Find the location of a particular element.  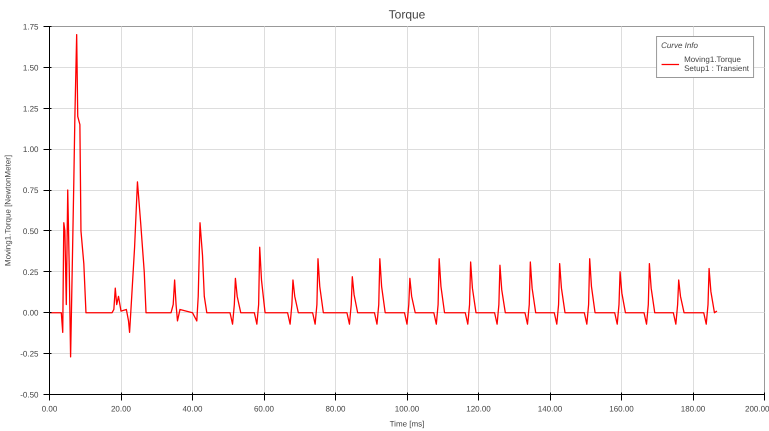

y-tick-label: 0.50 is located at coordinates (31, 231).